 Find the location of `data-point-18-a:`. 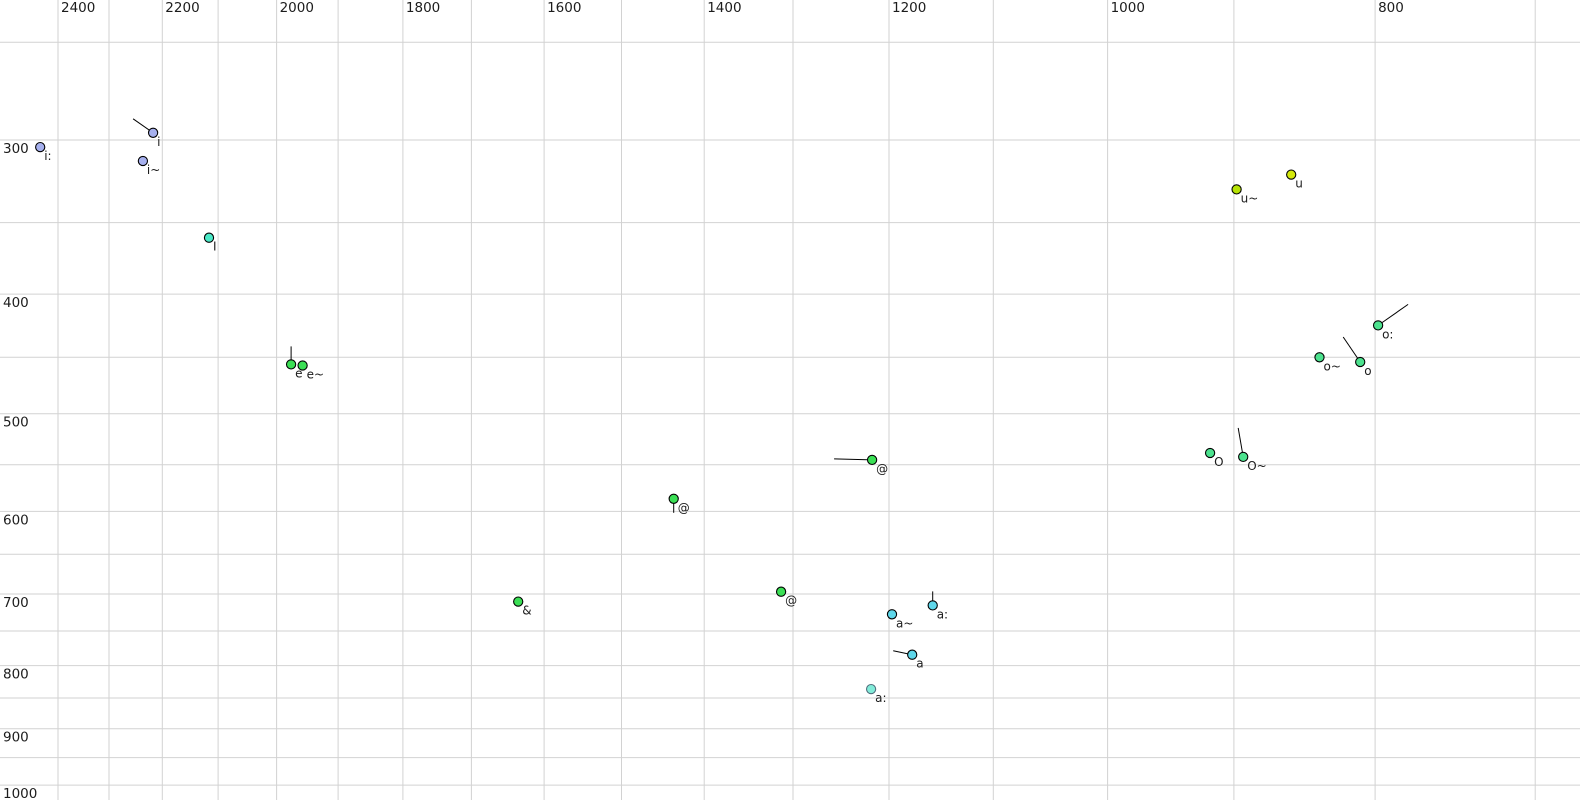

data-point-18-a: is located at coordinates (932, 605).